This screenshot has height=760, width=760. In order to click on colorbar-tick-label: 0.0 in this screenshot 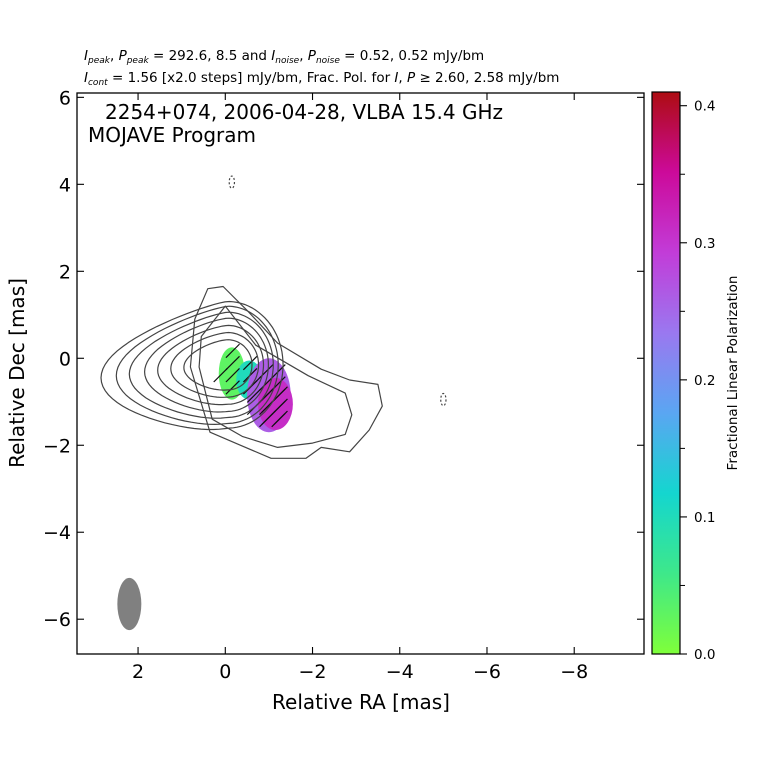, I will do `click(704, 655)`.